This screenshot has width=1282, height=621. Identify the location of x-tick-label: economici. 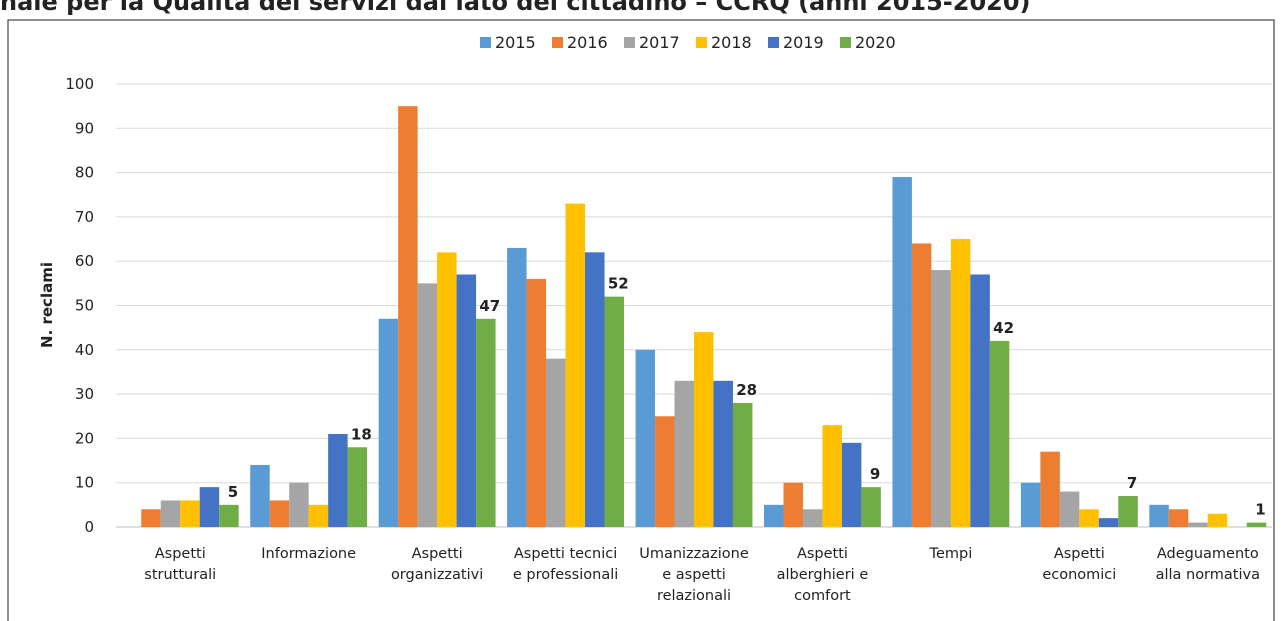
(1079, 575).